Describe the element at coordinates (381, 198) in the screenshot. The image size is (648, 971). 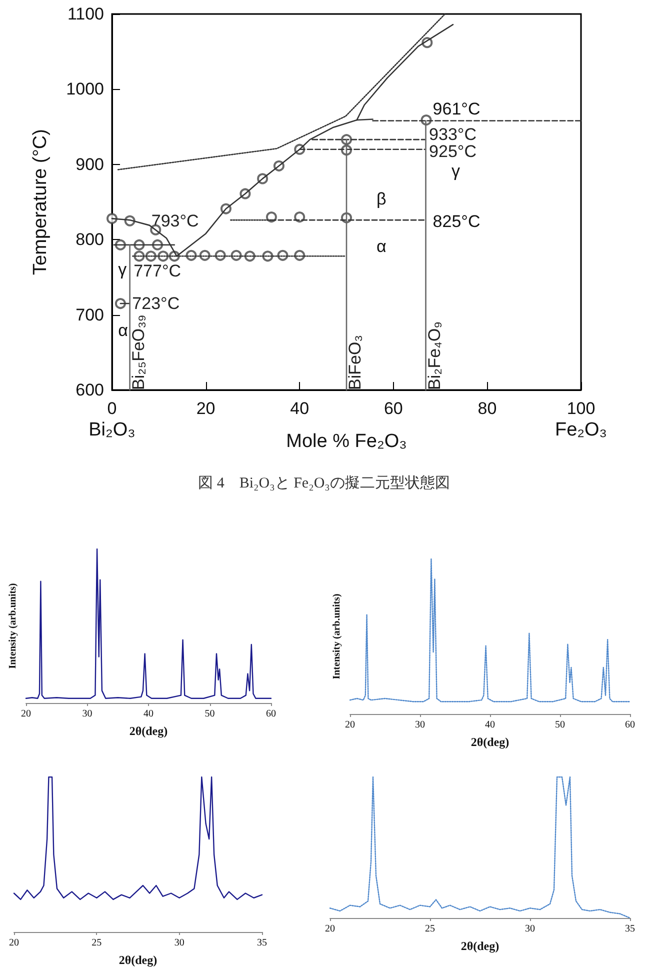
I see `annotation: β` at that location.